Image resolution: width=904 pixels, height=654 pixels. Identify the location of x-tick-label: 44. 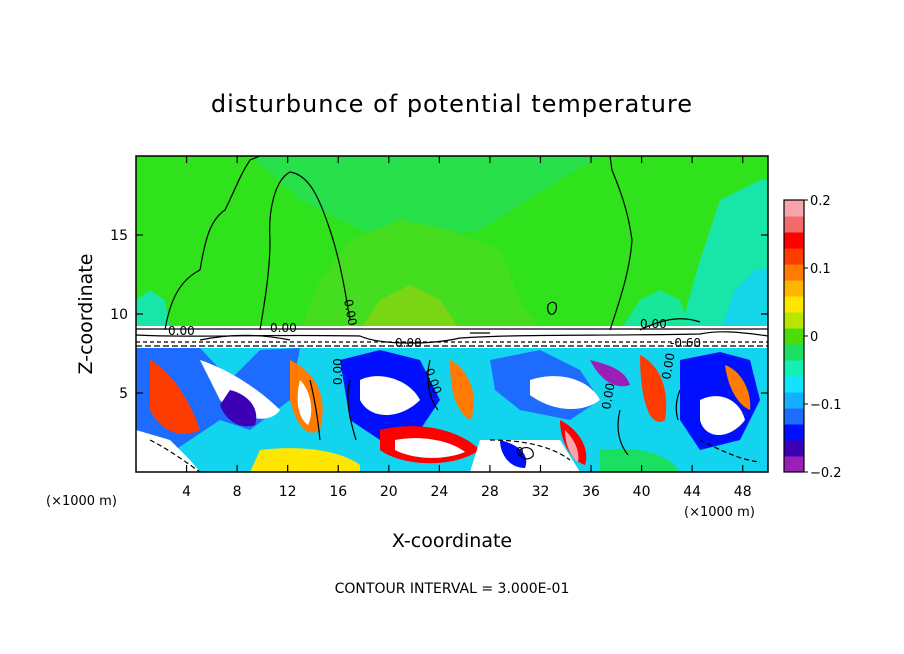
(692, 492).